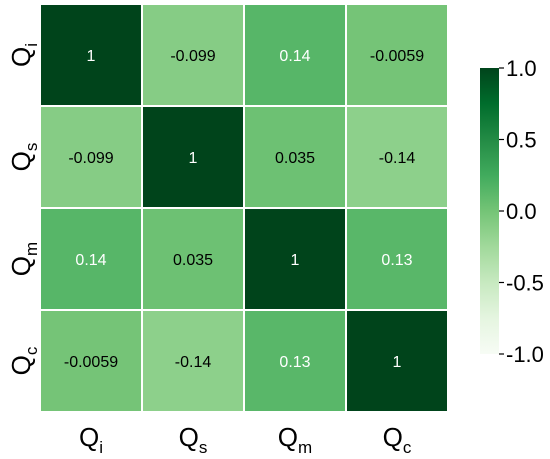  What do you see at coordinates (521, 68) in the screenshot?
I see `colorbar-tick-label: 1.0` at bounding box center [521, 68].